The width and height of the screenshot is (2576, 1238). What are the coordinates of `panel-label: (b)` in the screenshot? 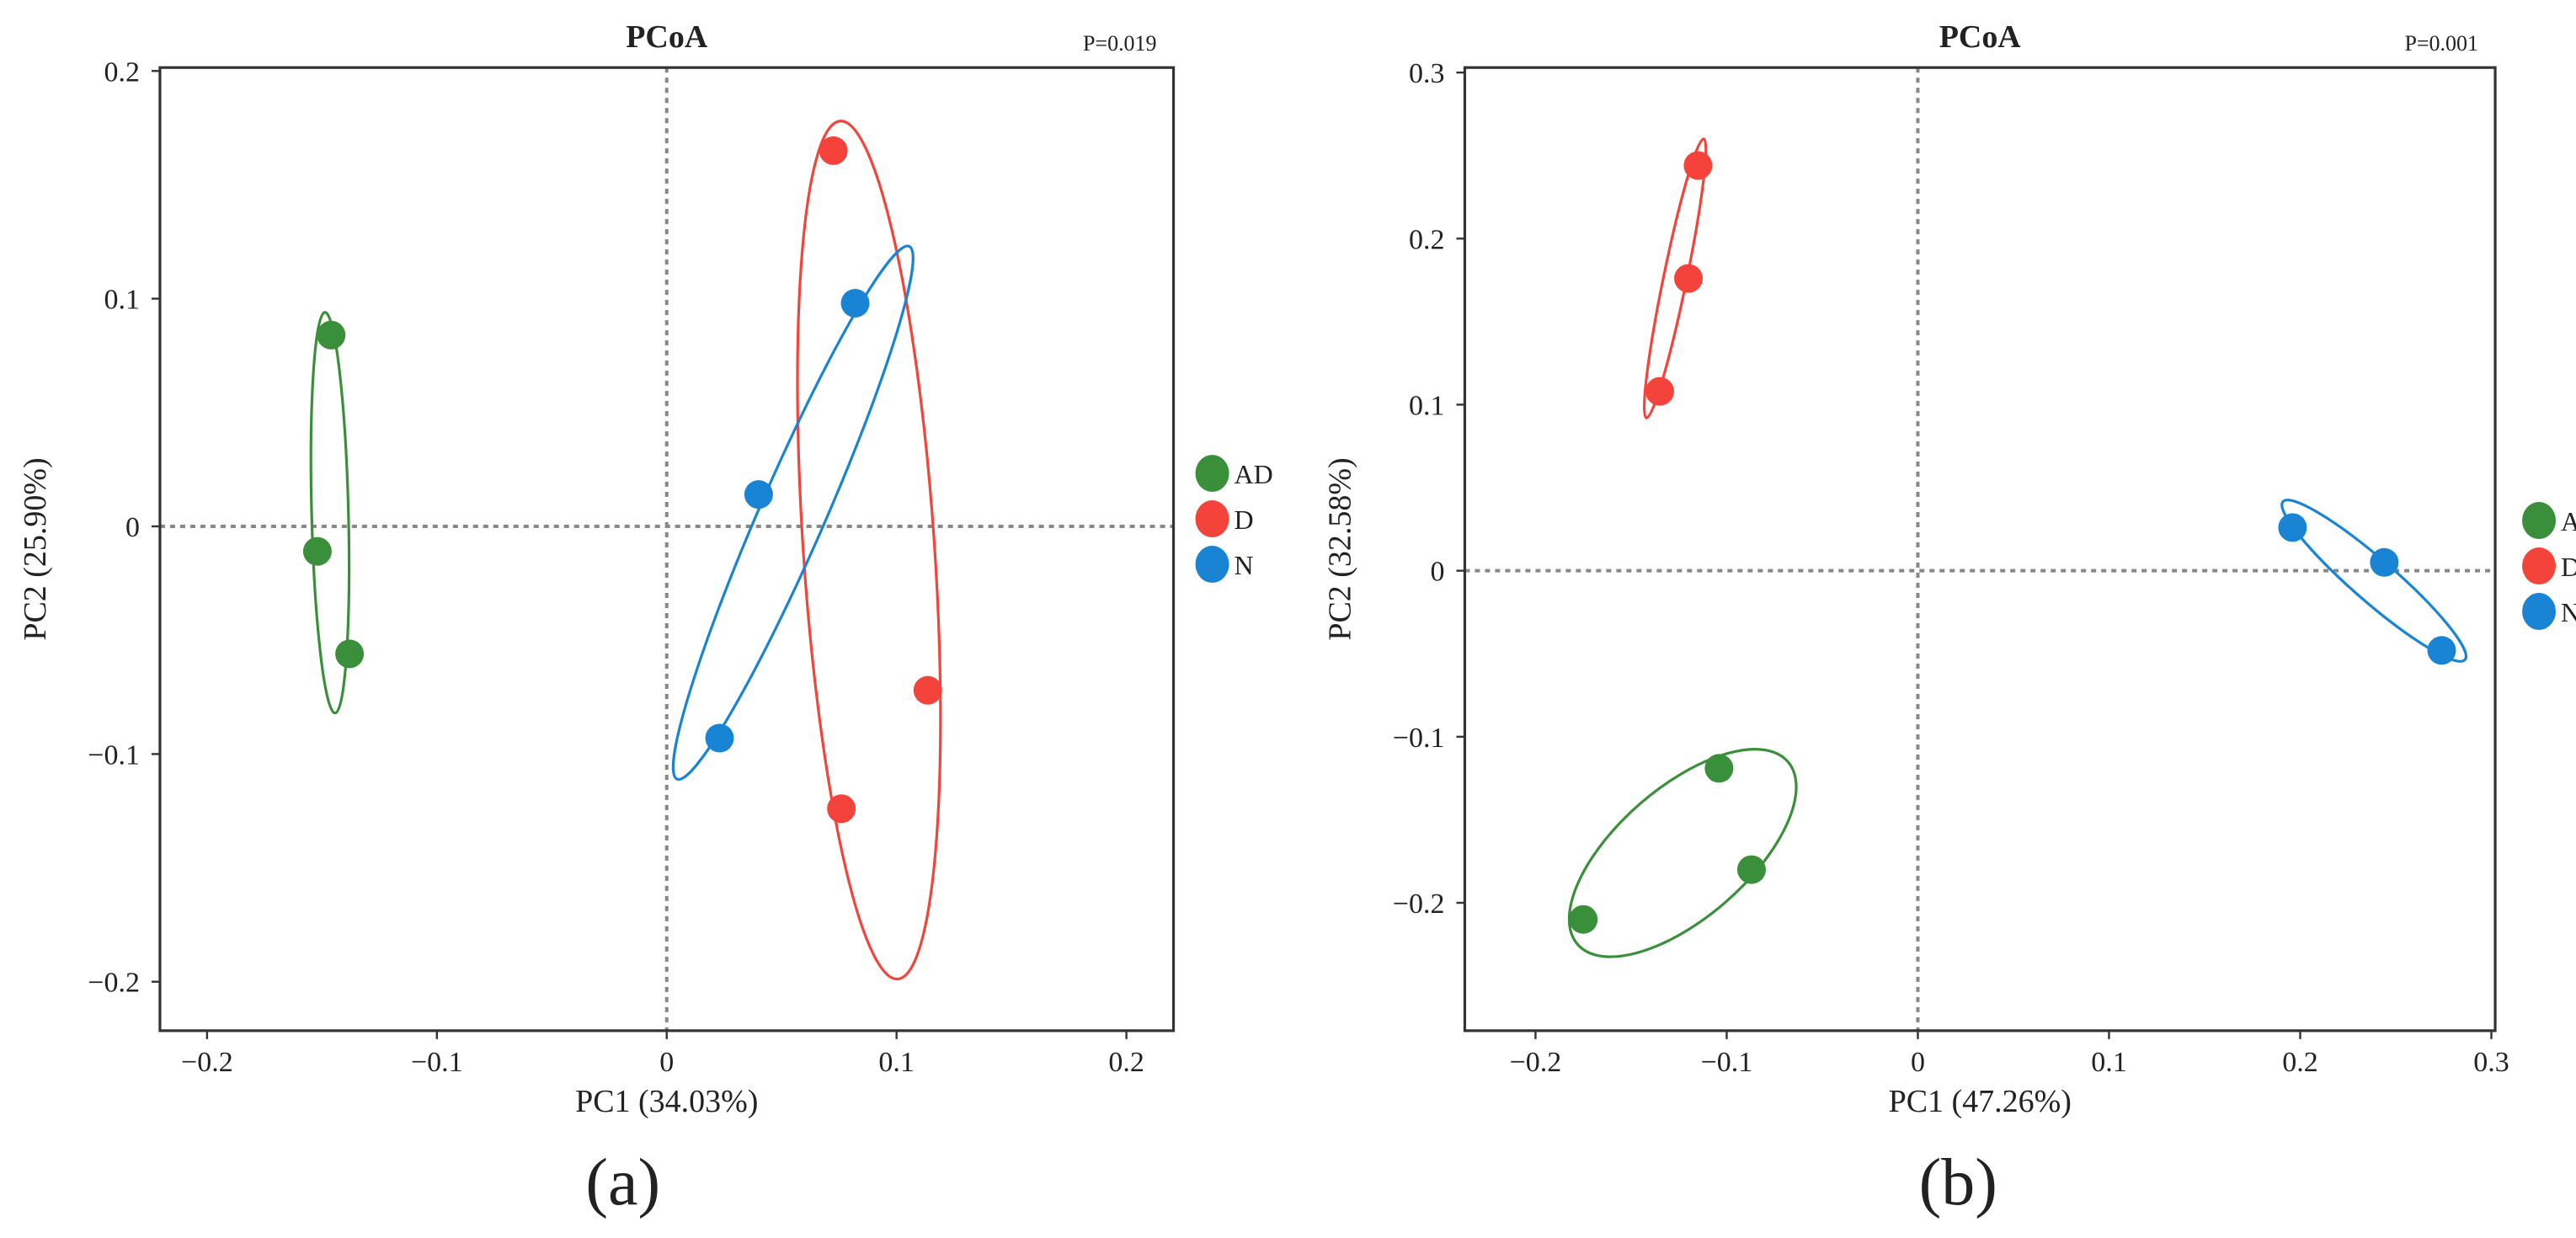 It's located at (1958, 1182).